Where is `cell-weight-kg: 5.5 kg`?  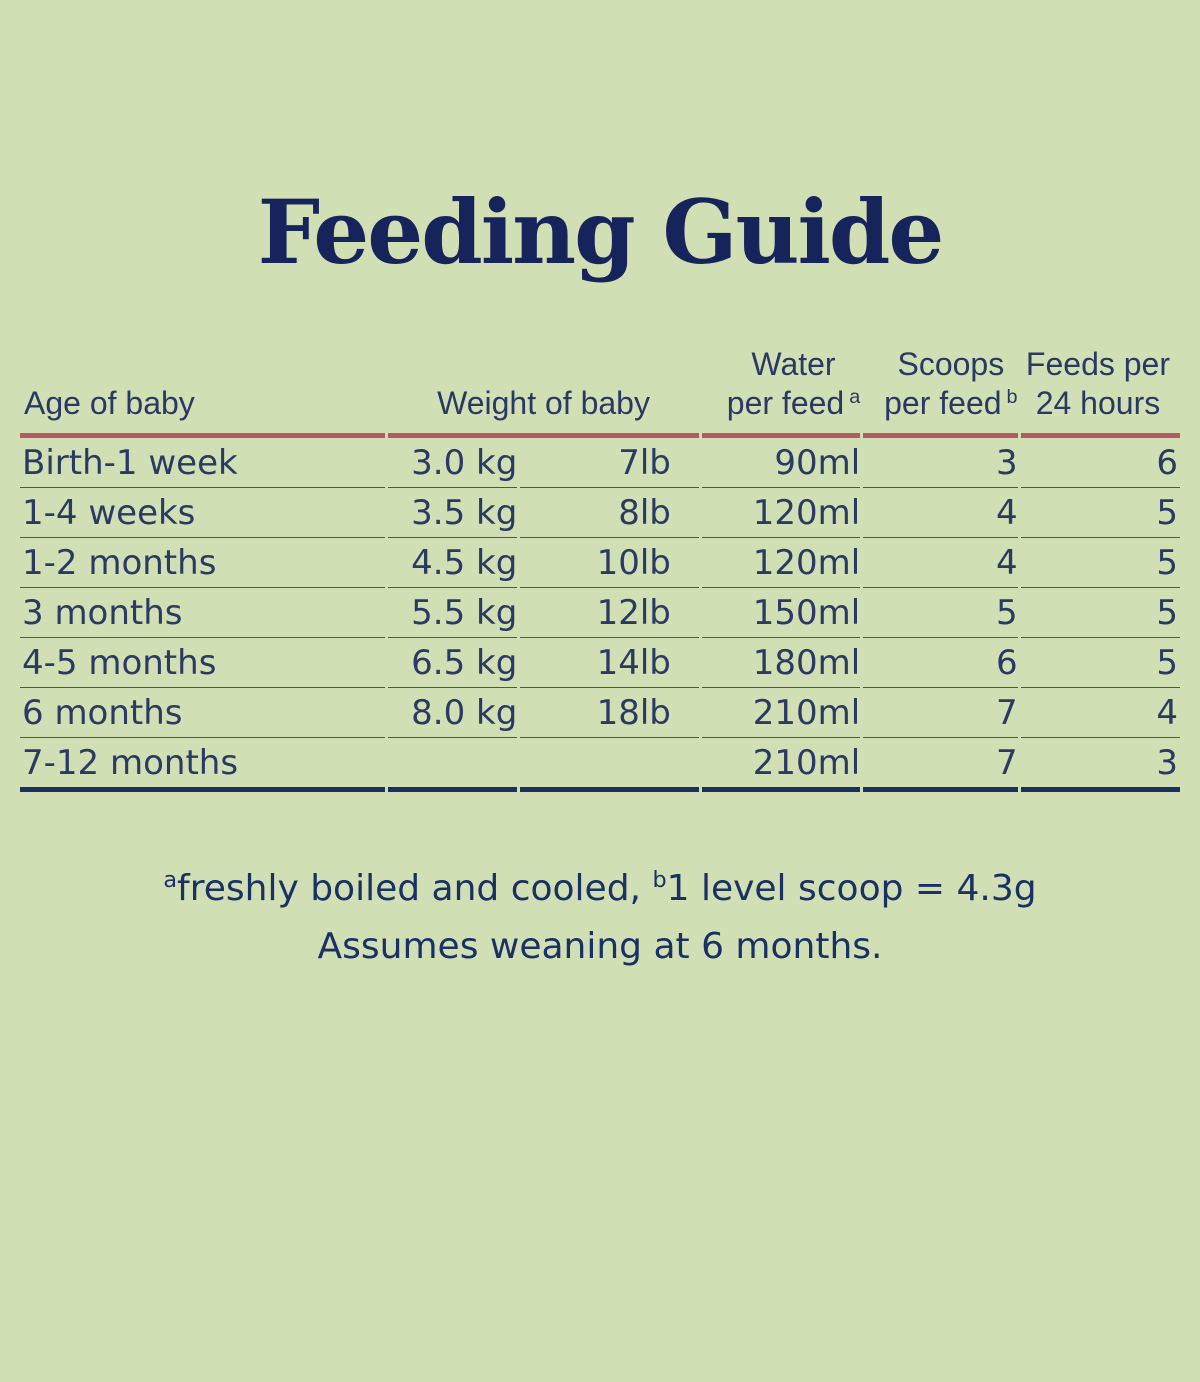
cell-weight-kg: 5.5 kg is located at coordinates (453, 613).